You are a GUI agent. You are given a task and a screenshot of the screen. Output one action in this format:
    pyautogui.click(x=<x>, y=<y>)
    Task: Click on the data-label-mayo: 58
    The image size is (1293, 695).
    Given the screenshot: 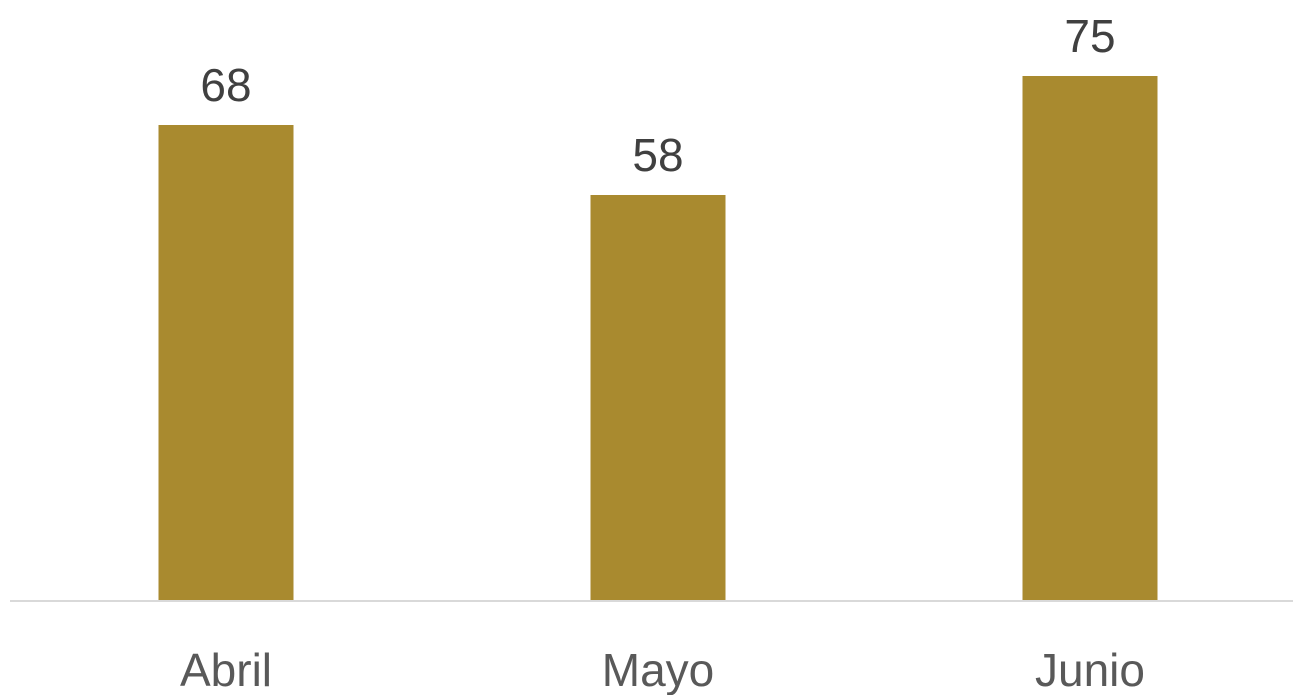 What is the action you would take?
    pyautogui.click(x=657, y=155)
    